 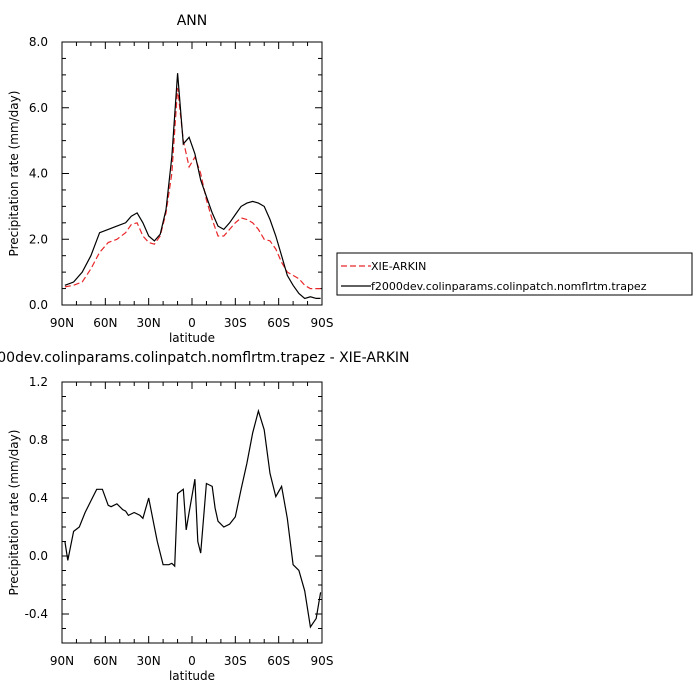 What do you see at coordinates (38, 239) in the screenshot?
I see `y-tick-label: 2.0` at bounding box center [38, 239].